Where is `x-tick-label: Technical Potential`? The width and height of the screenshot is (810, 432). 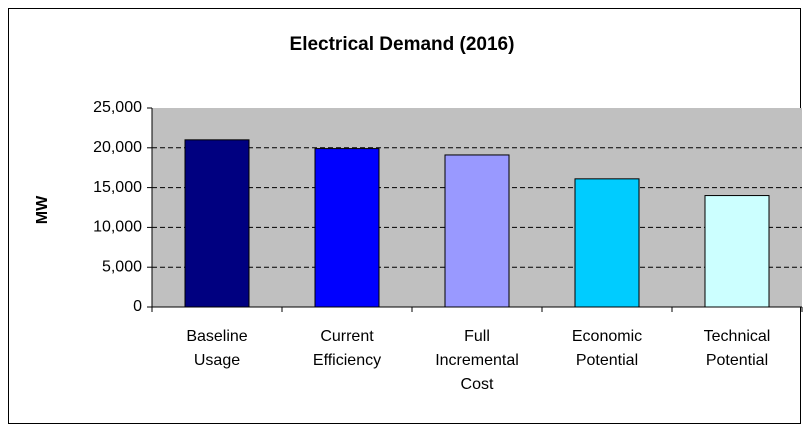 x-tick-label: Technical Potential is located at coordinates (737, 348).